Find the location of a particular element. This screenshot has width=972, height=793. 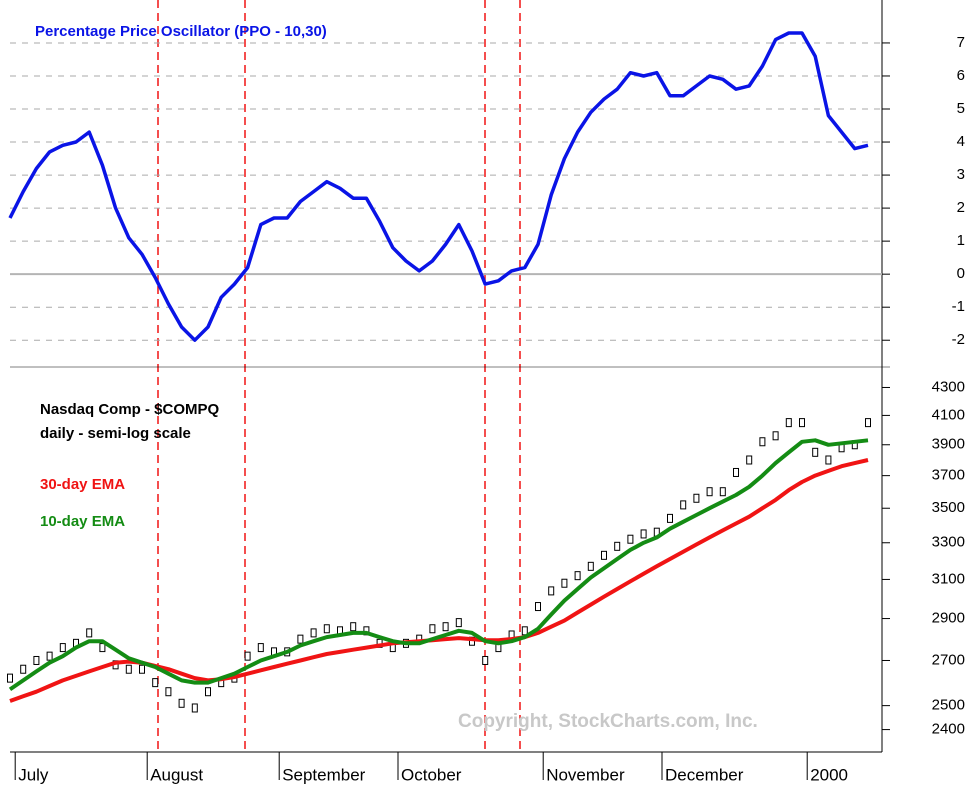

x-tick-label: 2000 is located at coordinates (829, 774).